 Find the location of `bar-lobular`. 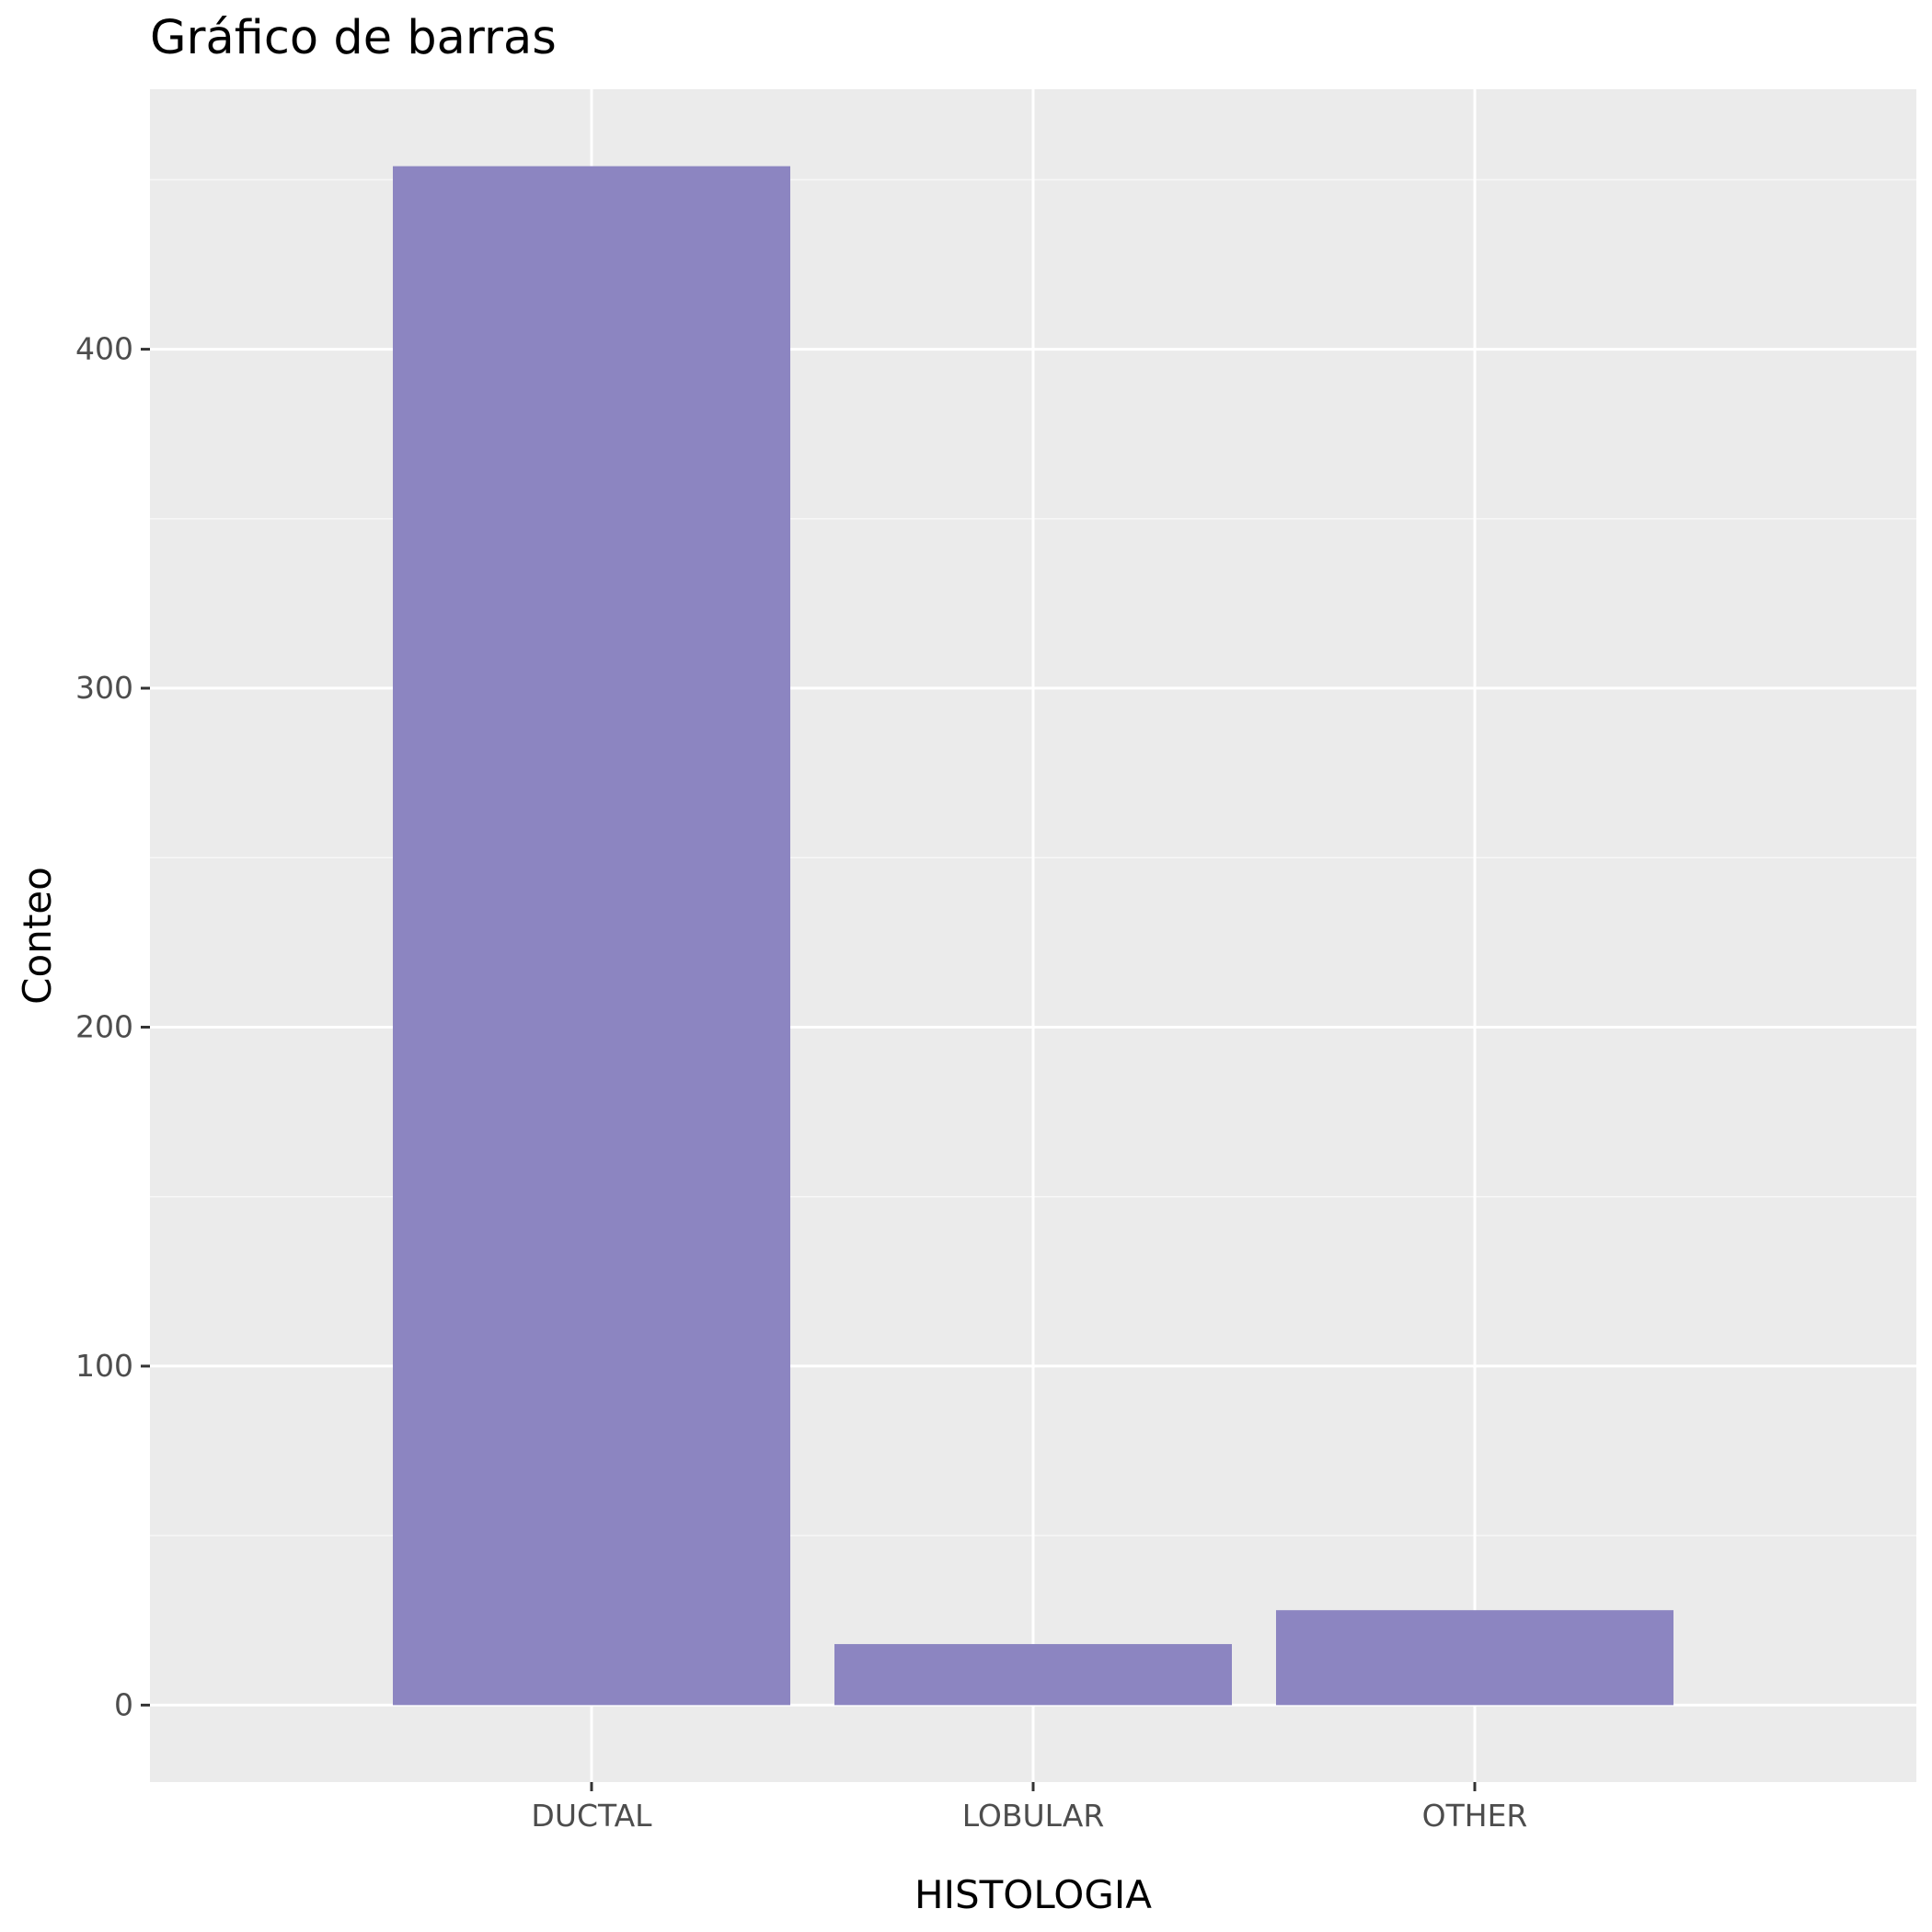

bar-lobular is located at coordinates (1033, 1675).